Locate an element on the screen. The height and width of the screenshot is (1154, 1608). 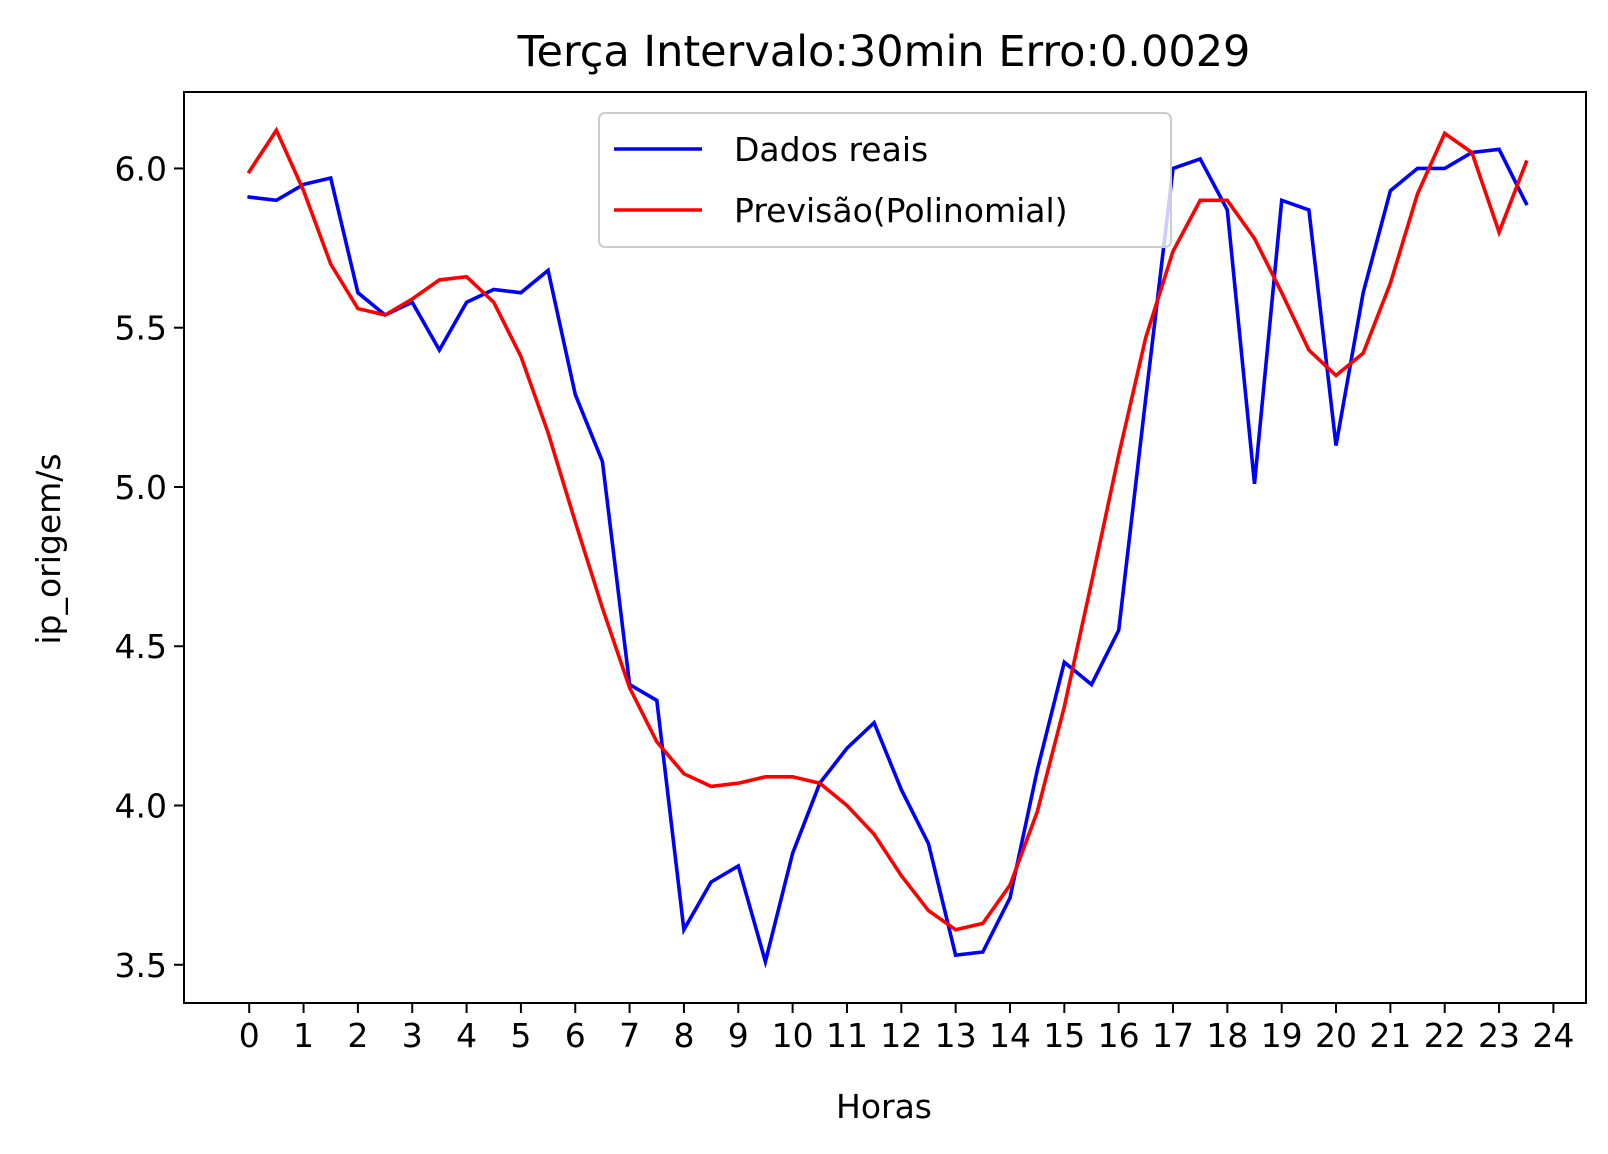
x-tick-label: 12 is located at coordinates (901, 1035).